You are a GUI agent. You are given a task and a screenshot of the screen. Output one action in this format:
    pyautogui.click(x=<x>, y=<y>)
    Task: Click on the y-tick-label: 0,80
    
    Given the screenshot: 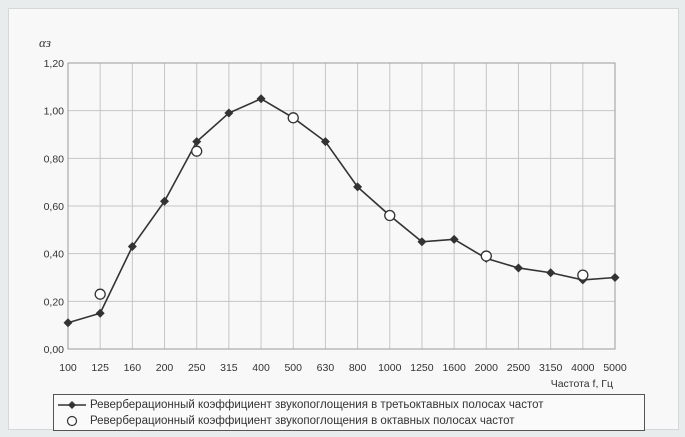 What is the action you would take?
    pyautogui.click(x=54, y=159)
    